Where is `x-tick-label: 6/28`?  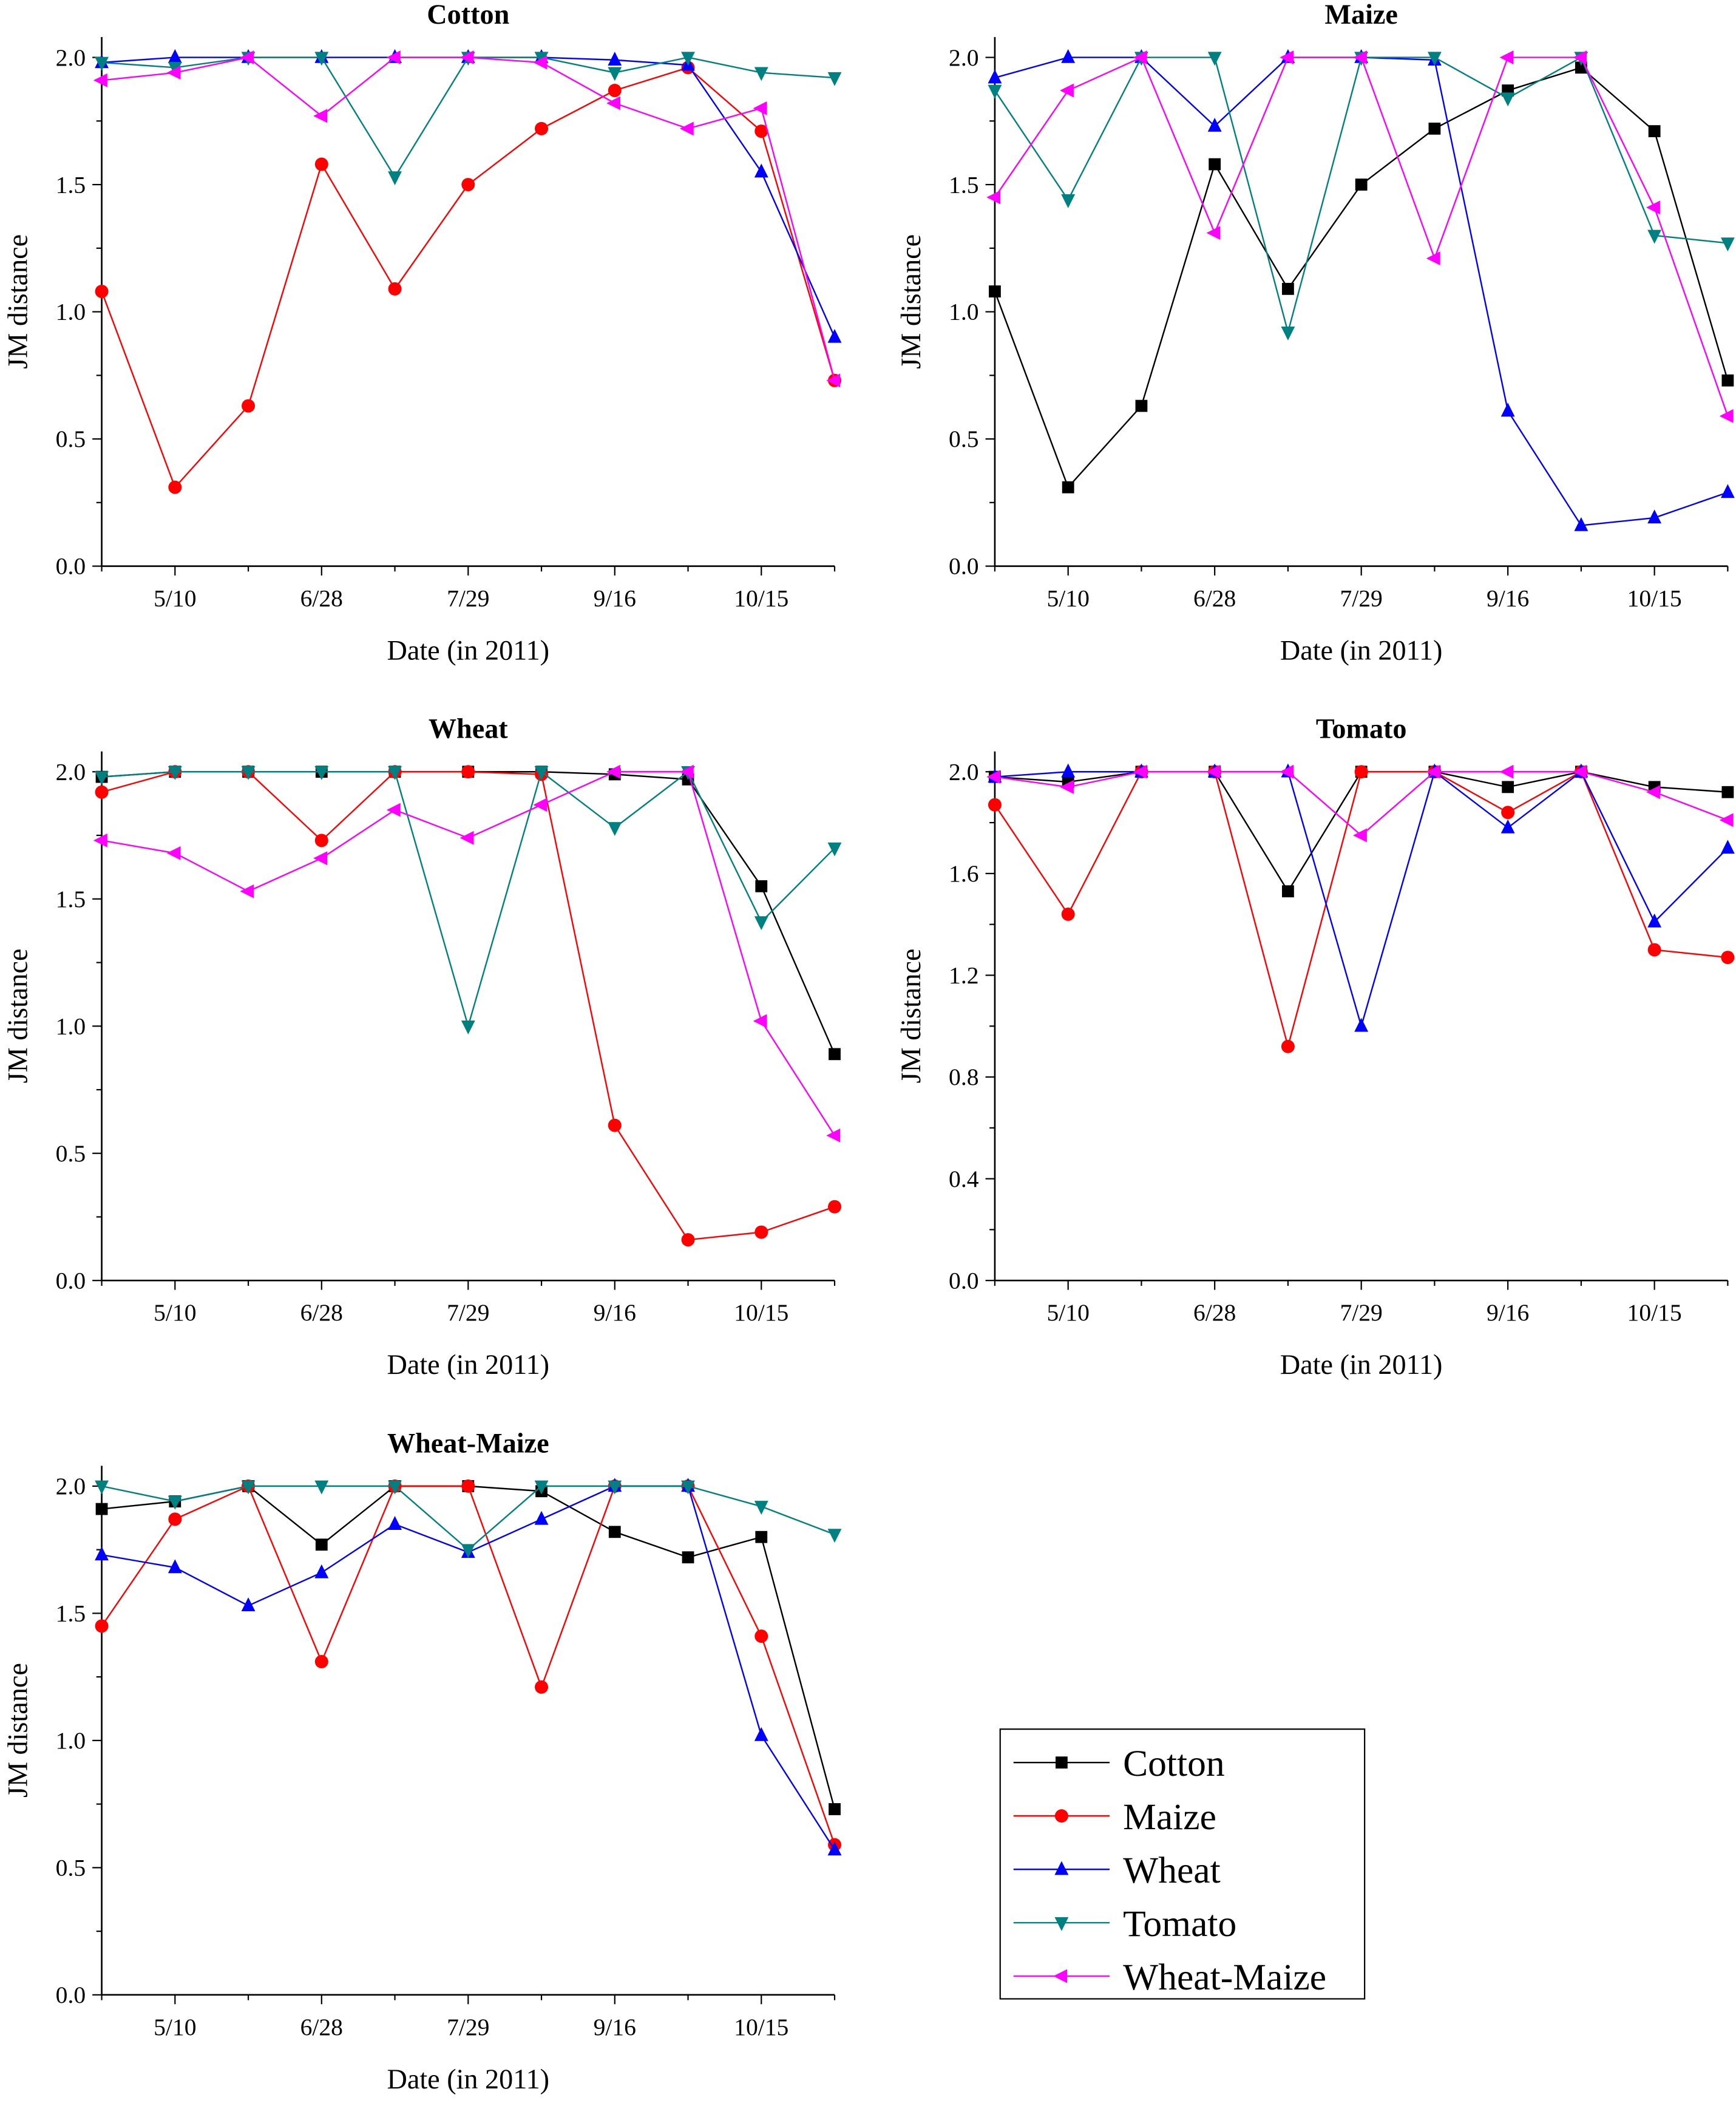
x-tick-label: 6/28 is located at coordinates (1214, 1312).